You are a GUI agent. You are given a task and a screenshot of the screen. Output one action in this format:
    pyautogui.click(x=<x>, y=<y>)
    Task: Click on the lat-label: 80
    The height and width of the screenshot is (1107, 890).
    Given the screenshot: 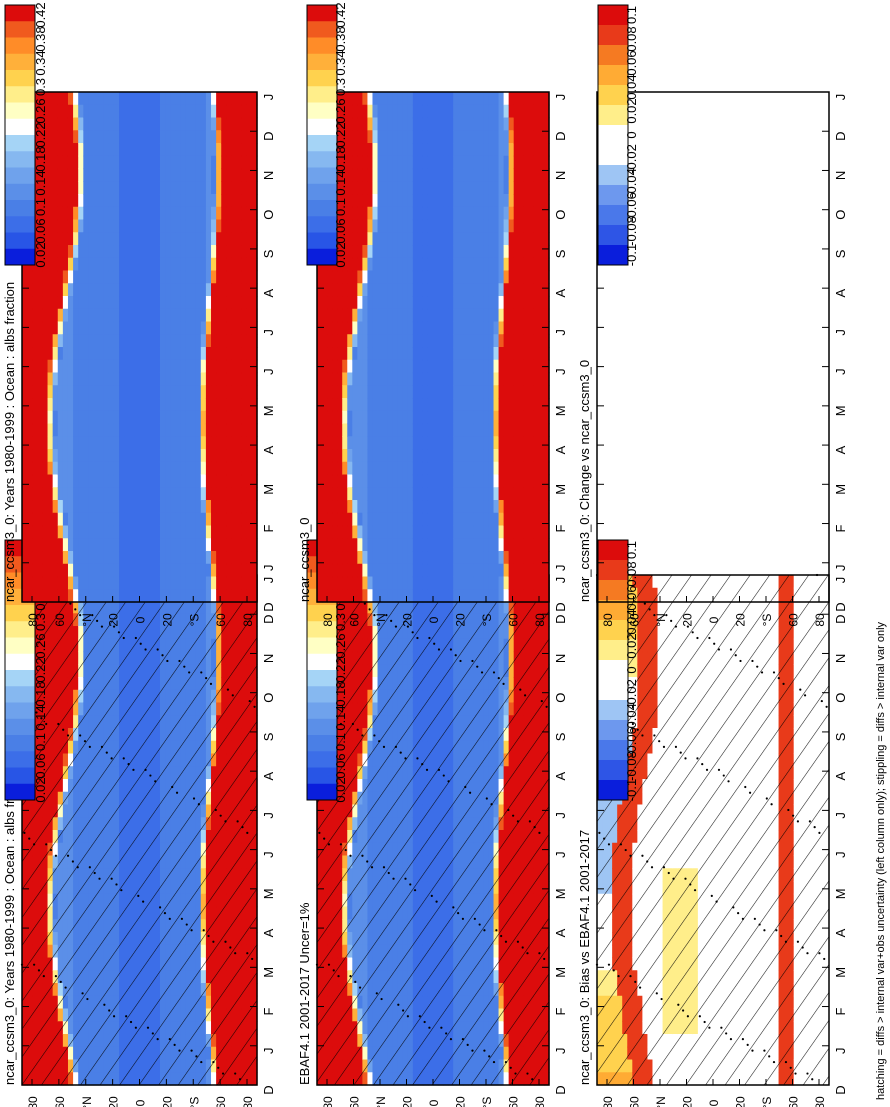 What is the action you would take?
    pyautogui.click(x=33, y=1101)
    